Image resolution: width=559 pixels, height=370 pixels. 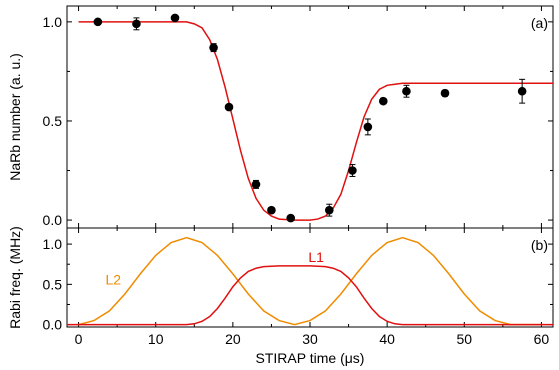 What do you see at coordinates (464, 339) in the screenshot?
I see `x-tick-label: 50` at bounding box center [464, 339].